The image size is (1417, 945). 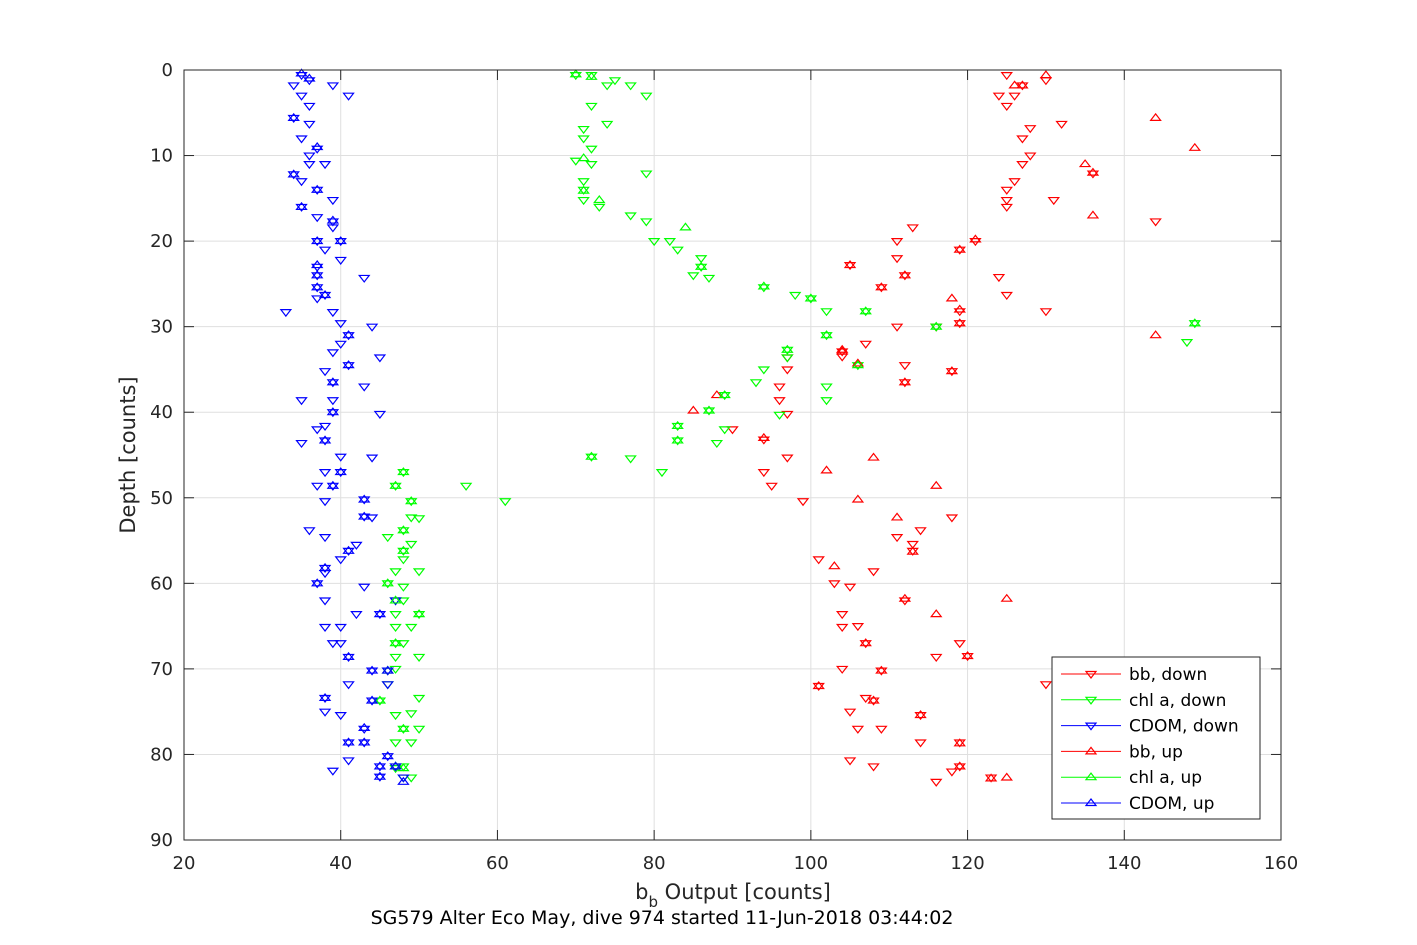 I want to click on y-tick-label: 30, so click(x=161, y=327).